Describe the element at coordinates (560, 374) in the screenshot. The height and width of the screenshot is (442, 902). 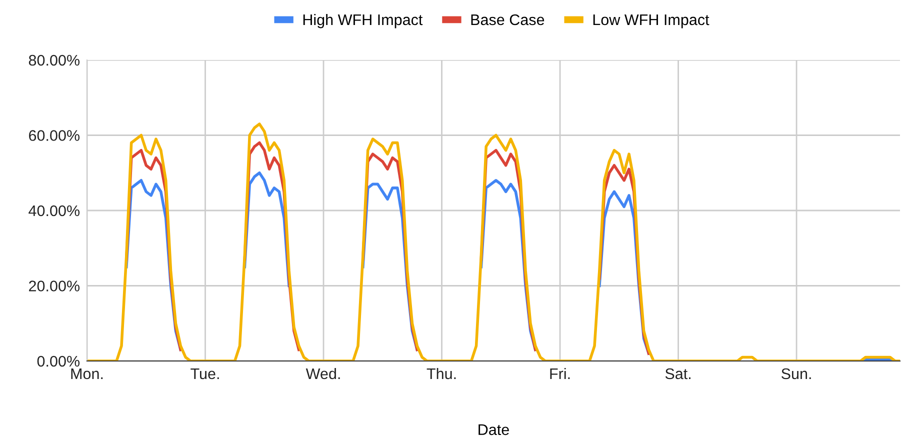
I see `x-tick-label: Fri.` at that location.